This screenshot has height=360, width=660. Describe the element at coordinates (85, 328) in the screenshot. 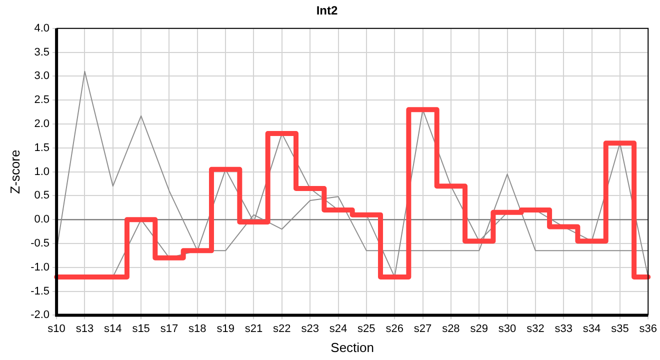

I see `x-tick-label: s13` at that location.